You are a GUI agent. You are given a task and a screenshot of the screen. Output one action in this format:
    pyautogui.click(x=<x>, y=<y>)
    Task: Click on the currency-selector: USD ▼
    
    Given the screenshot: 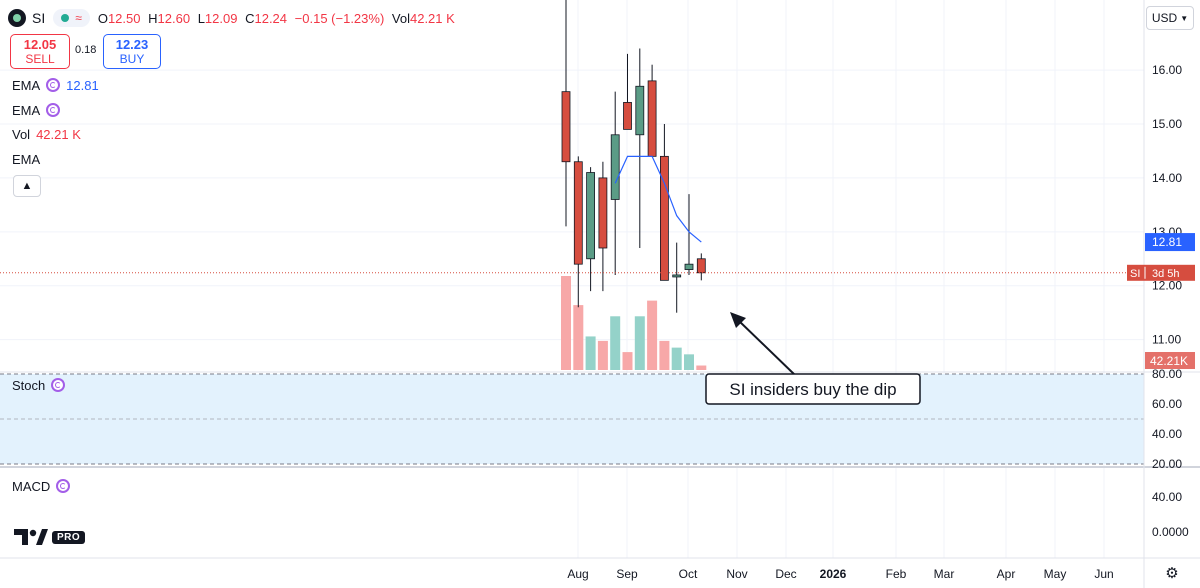 What is the action you would take?
    pyautogui.click(x=1170, y=18)
    